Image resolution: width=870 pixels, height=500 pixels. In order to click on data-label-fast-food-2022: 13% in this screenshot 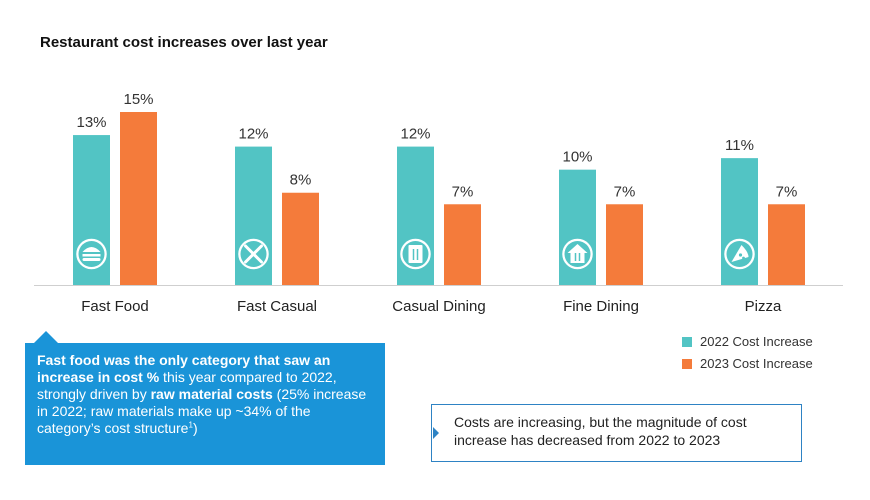, I will do `click(91, 122)`.